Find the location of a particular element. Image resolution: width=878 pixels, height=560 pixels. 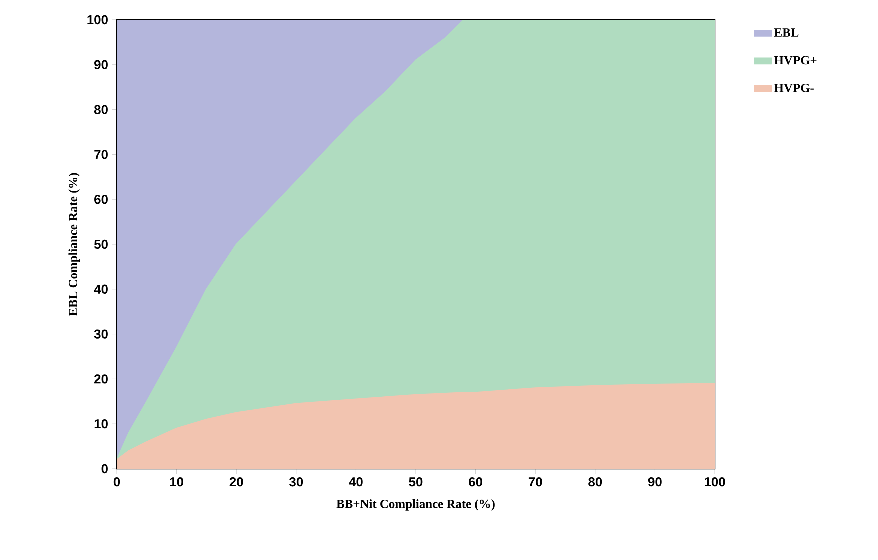

x-tick-label: 0 is located at coordinates (117, 482).